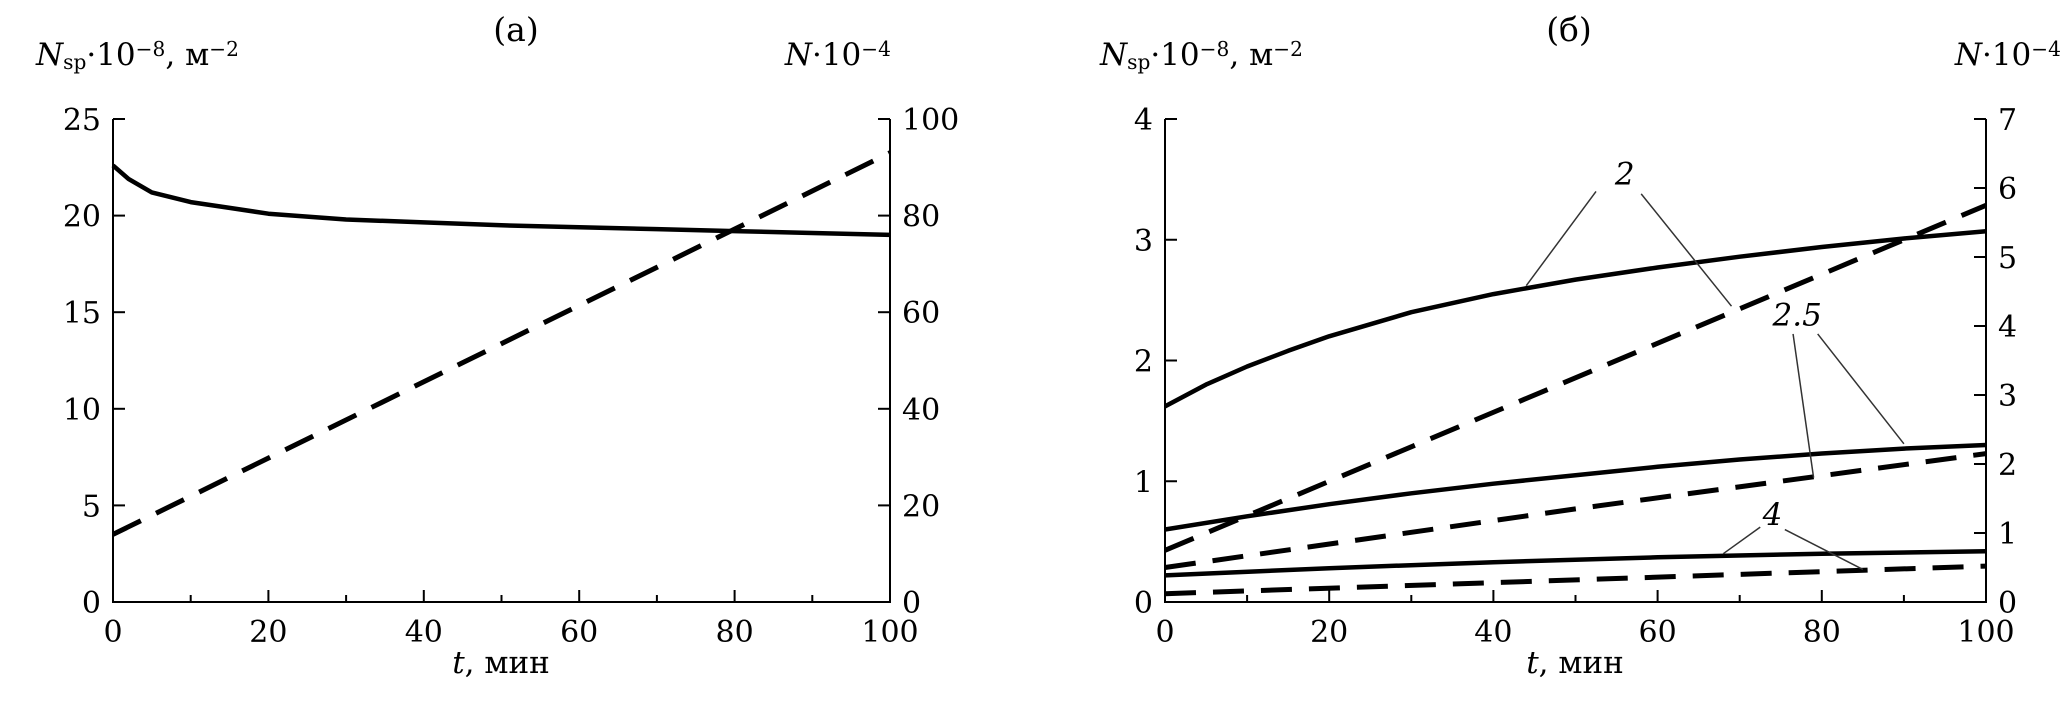 The image size is (2067, 708). I want to click on panel-a-right-axis-title: N·10−4, so click(838, 55).